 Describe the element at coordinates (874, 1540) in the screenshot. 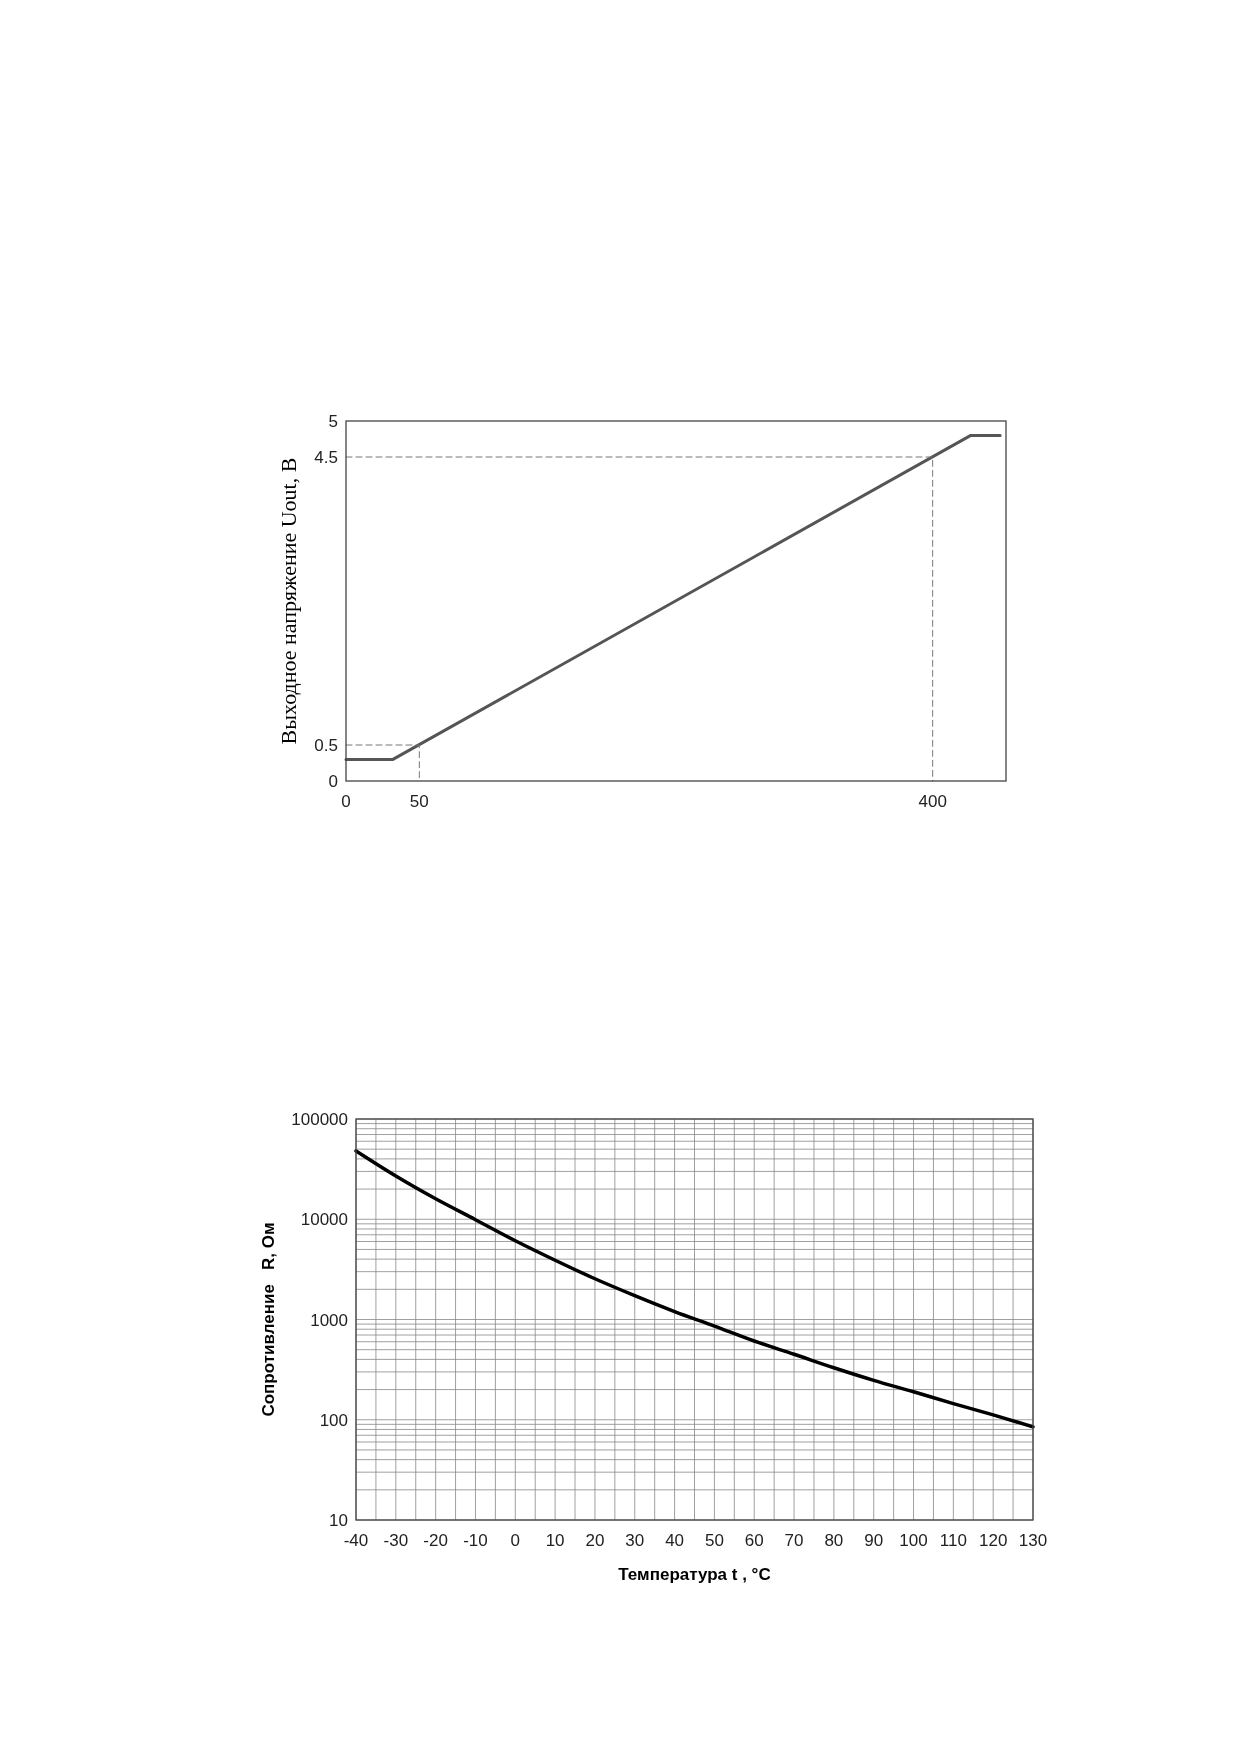

I see `x-tick-label: 90` at that location.